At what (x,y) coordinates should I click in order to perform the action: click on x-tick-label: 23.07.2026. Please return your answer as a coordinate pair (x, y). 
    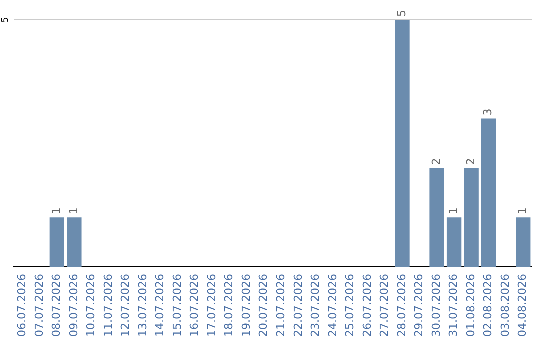
    Looking at the image, I should click on (315, 306).